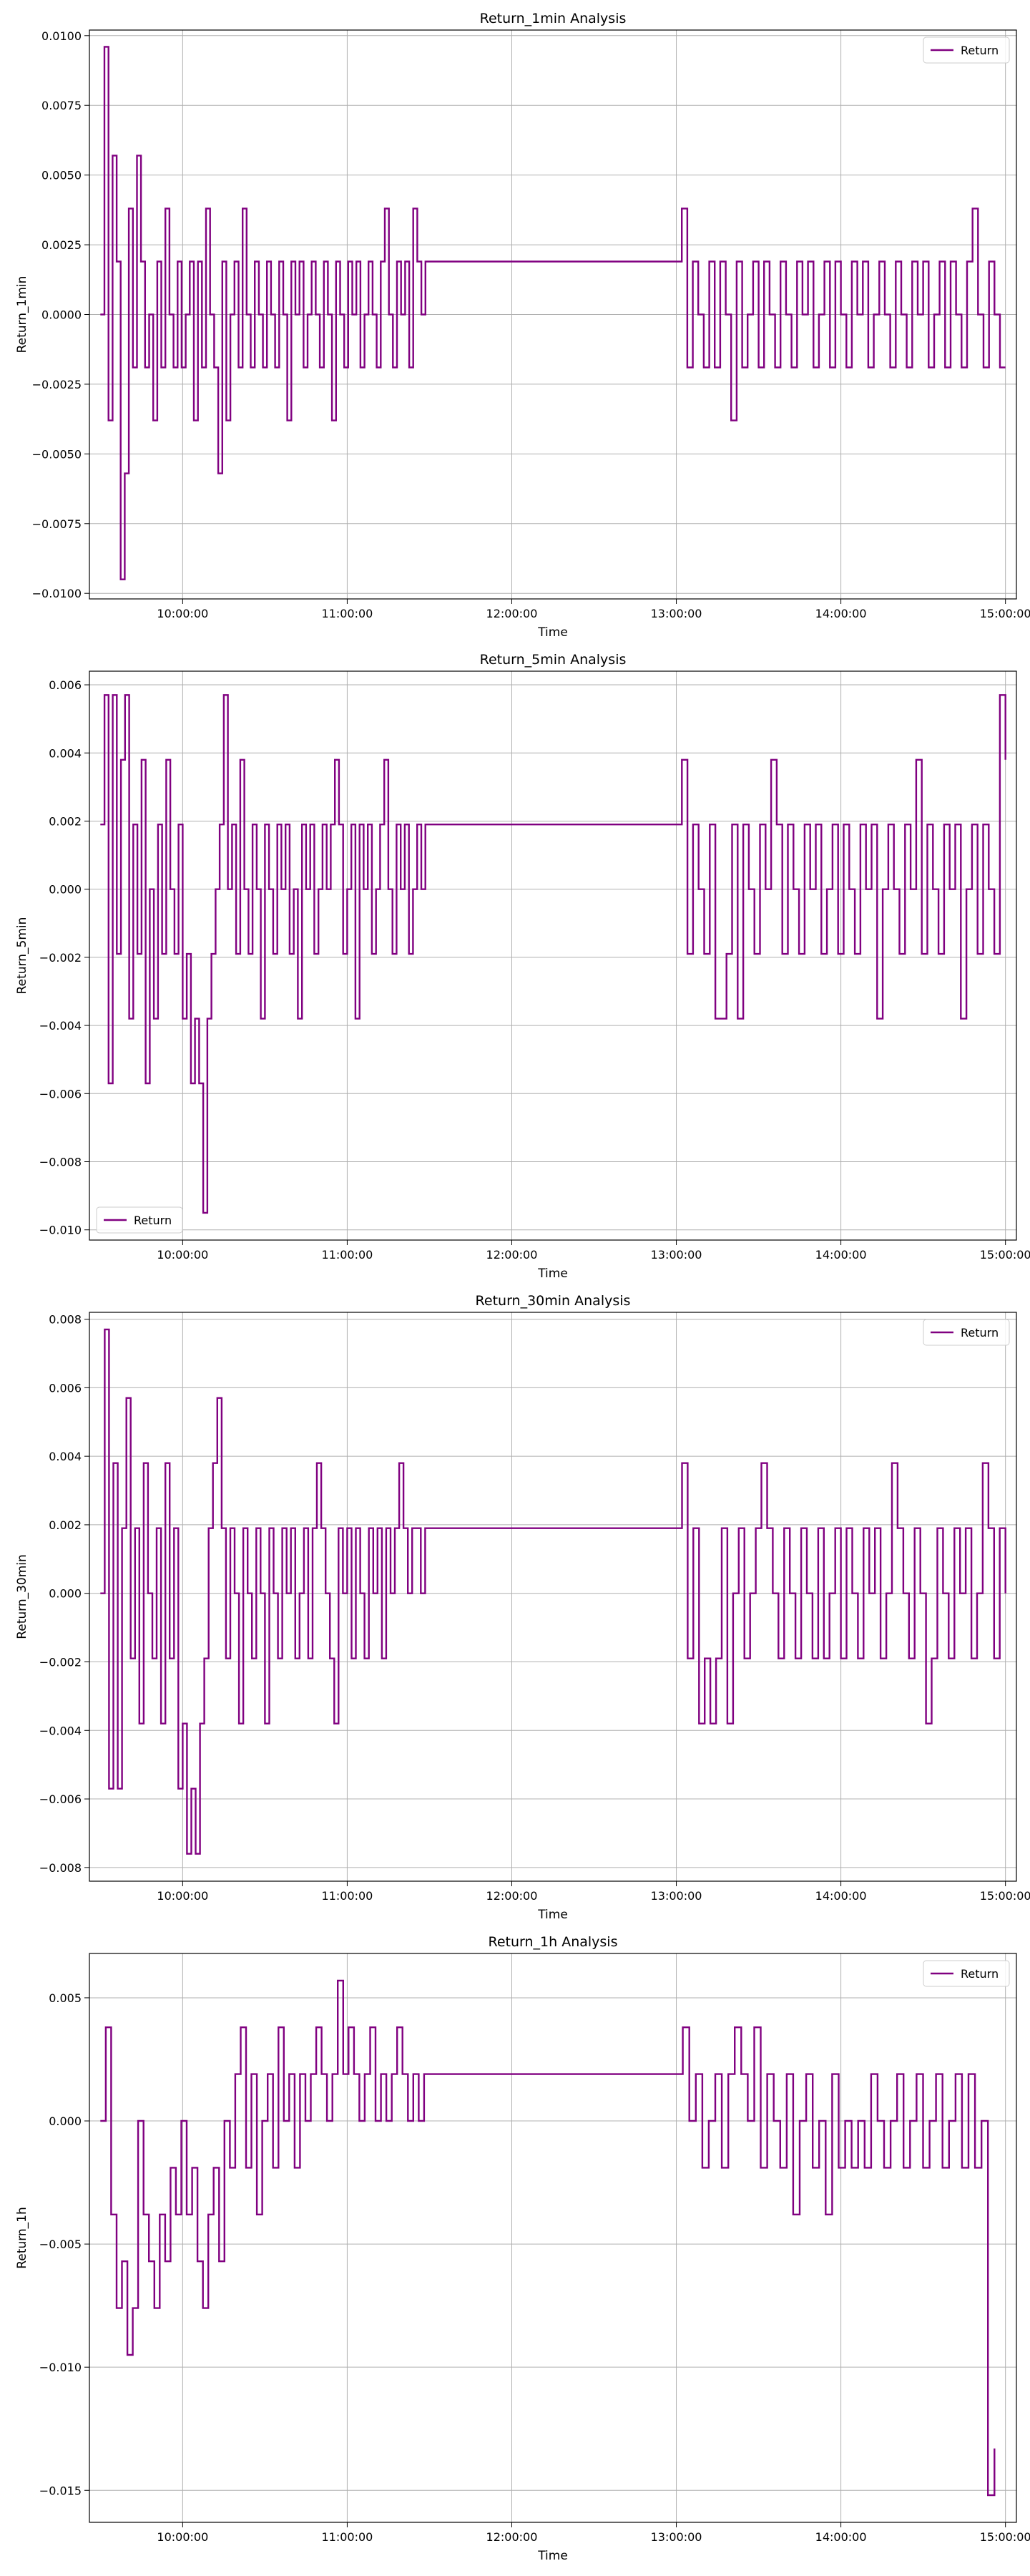 This screenshot has height=2576, width=1030. I want to click on y-tick-label: 0.0075, so click(62, 105).